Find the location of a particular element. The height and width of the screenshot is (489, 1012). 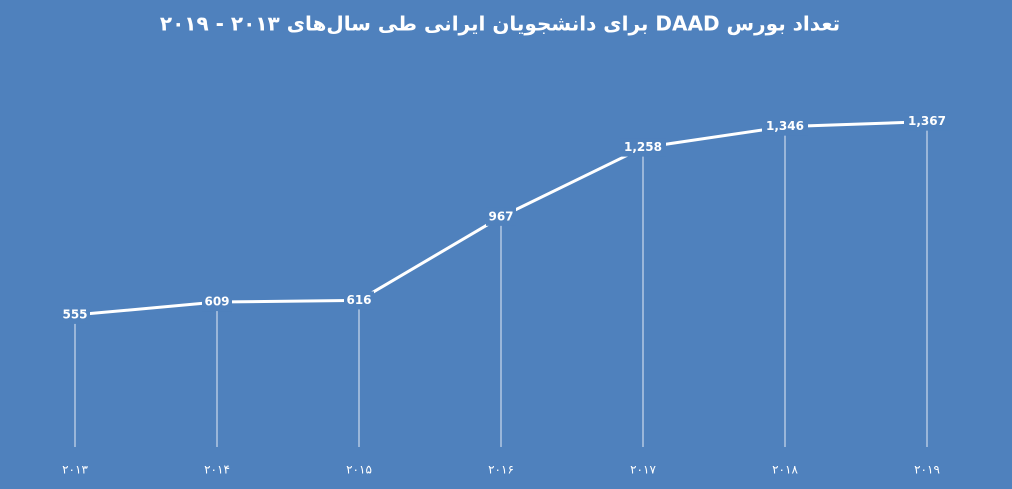

value-label: 1,346 is located at coordinates (785, 126).